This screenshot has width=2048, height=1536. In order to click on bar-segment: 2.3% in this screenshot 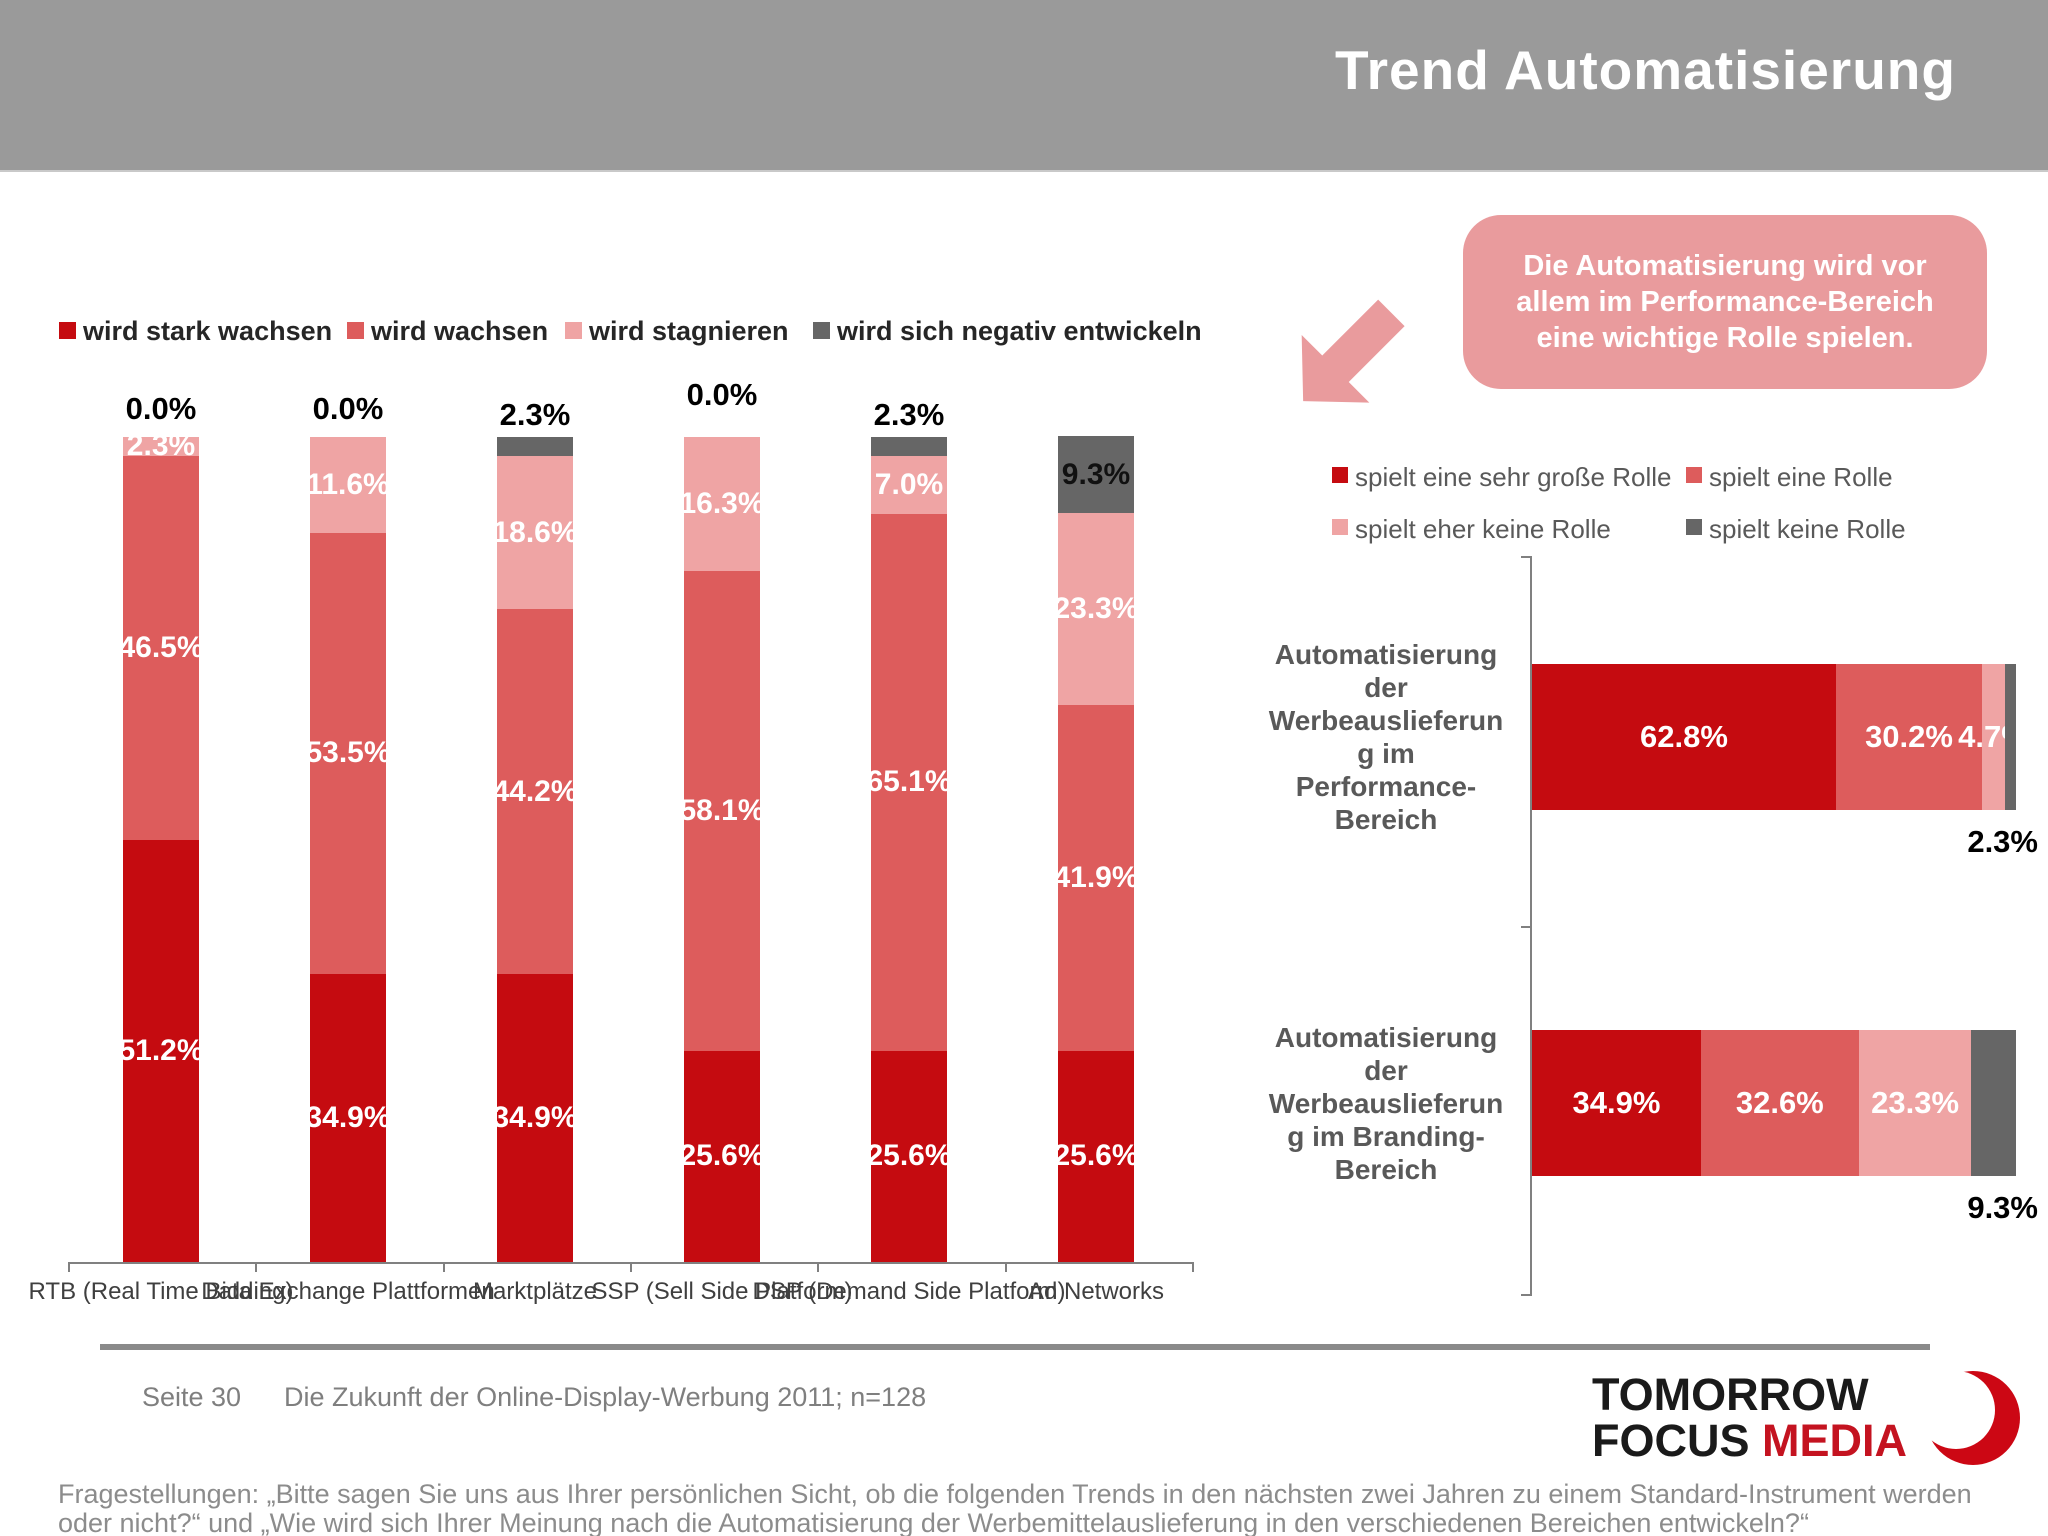, I will do `click(161, 445)`.